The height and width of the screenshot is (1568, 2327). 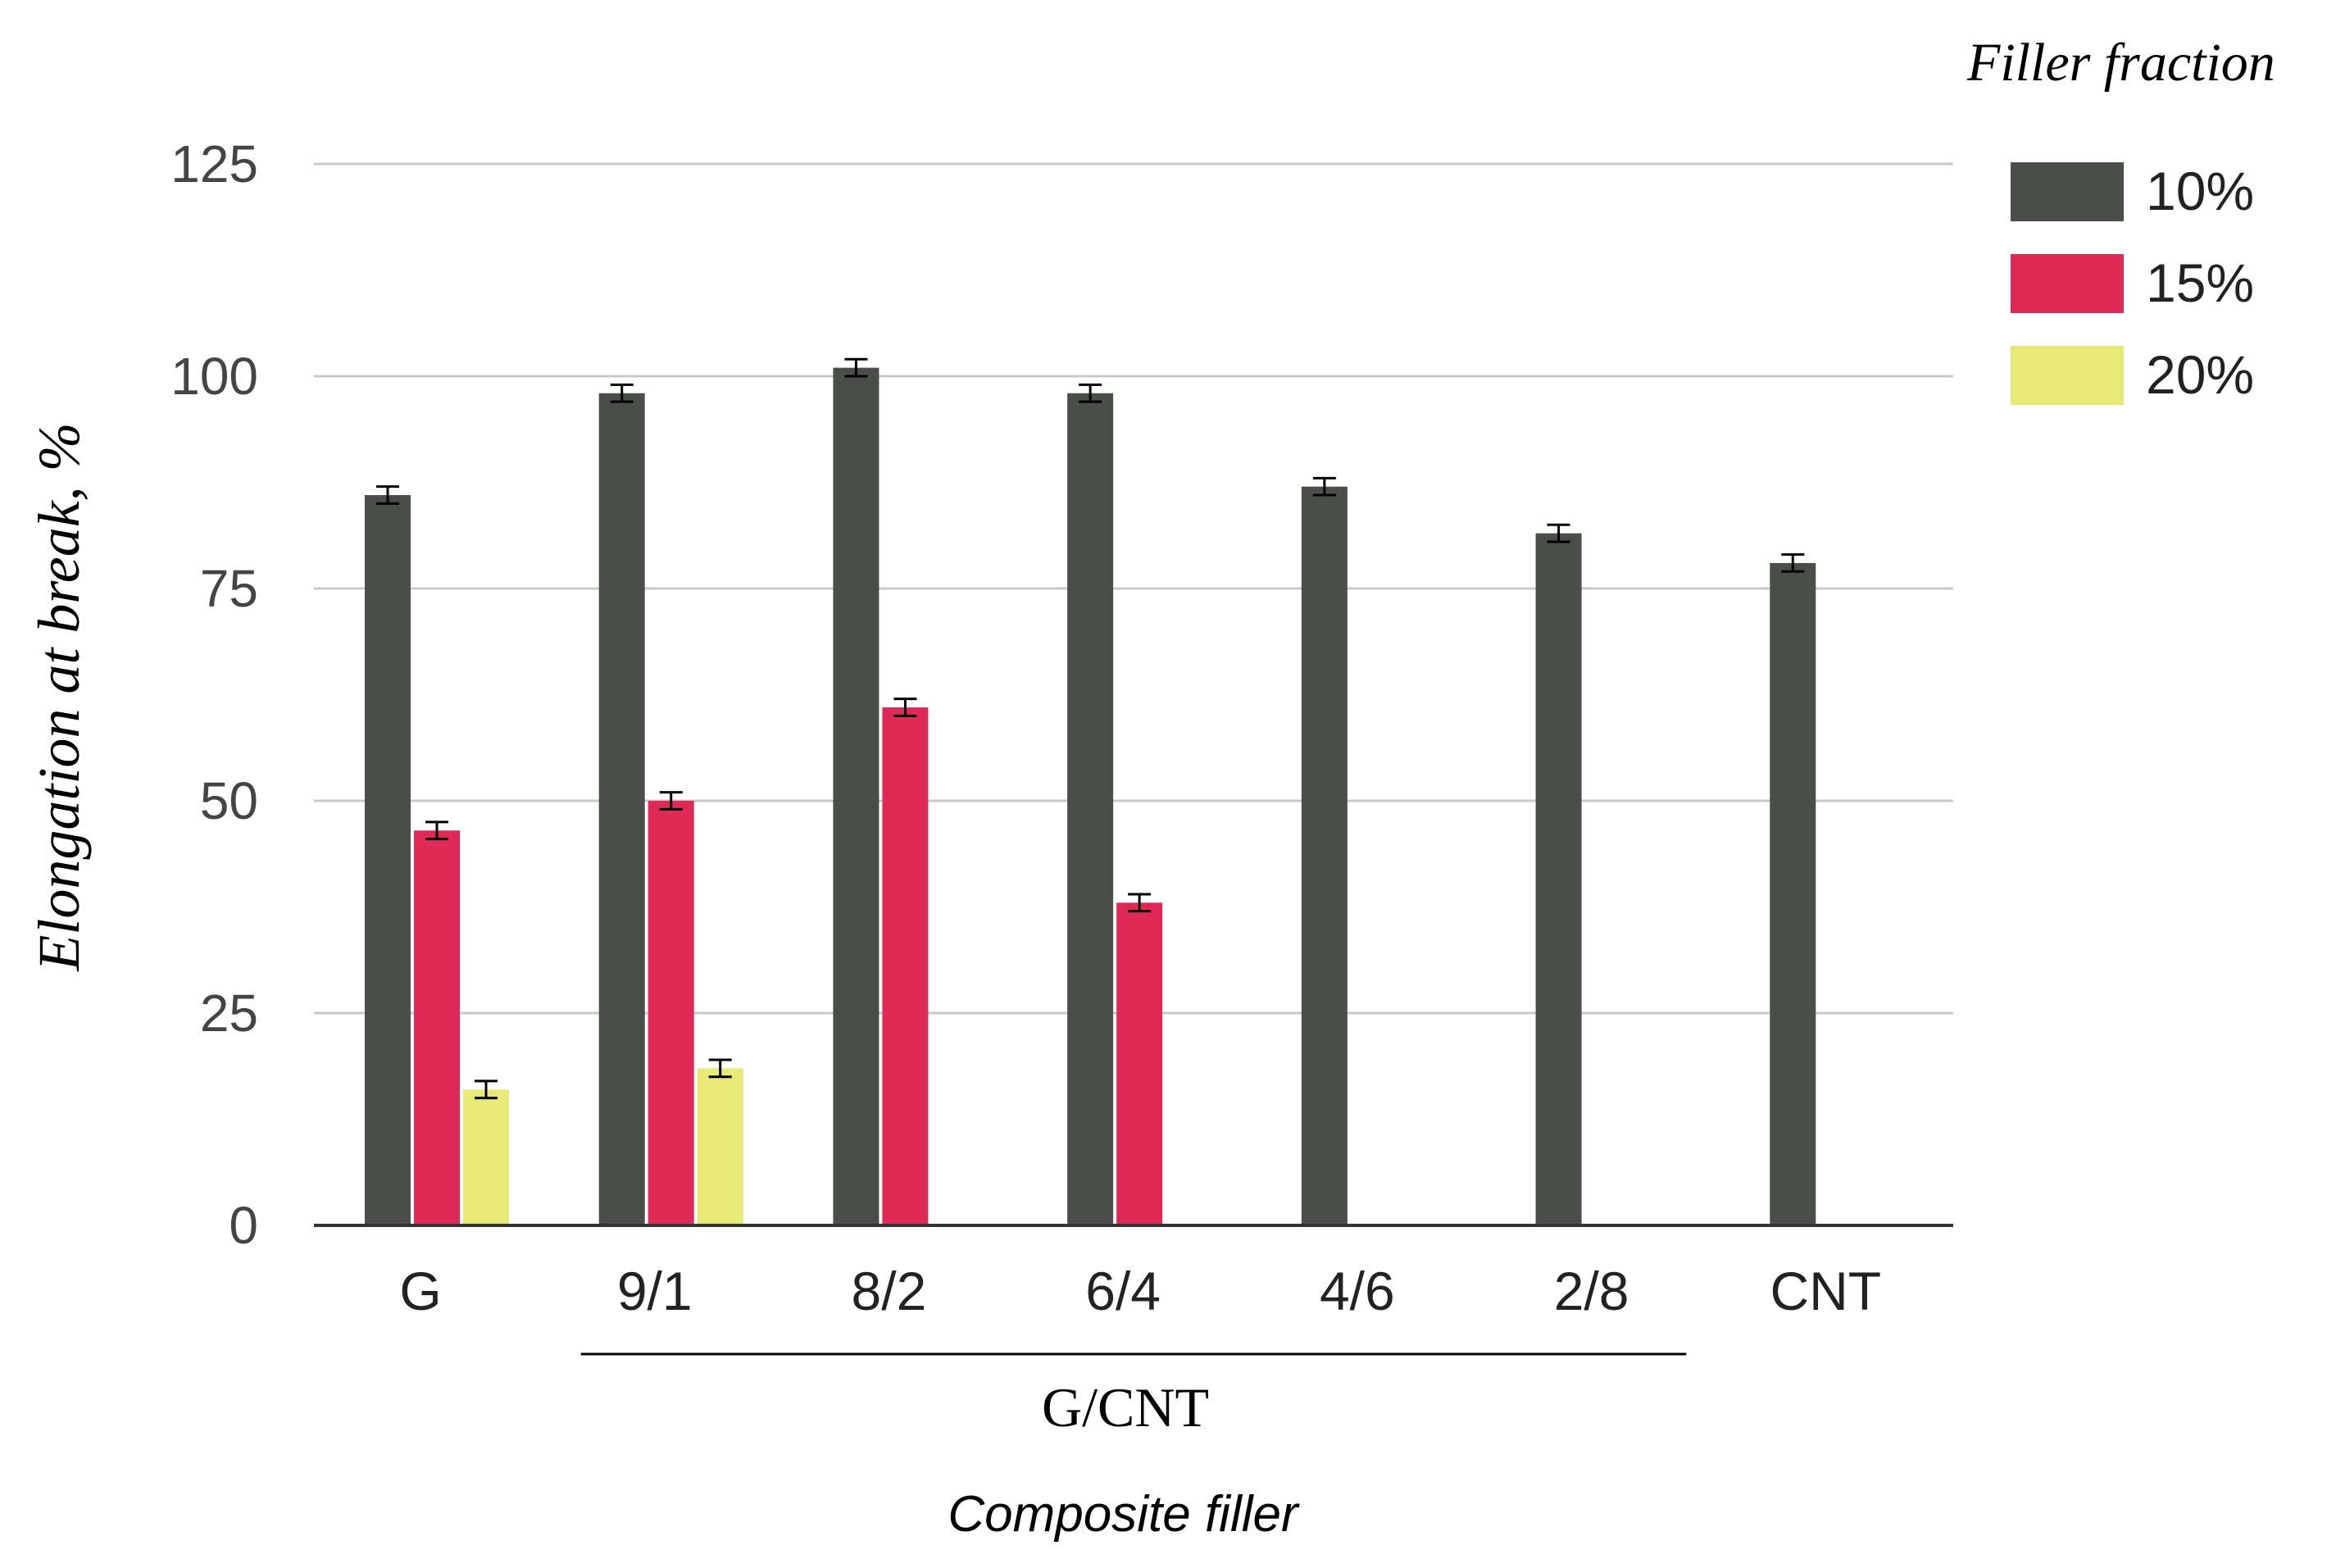 I want to click on legend-title: Filler fraction, so click(x=2120, y=63).